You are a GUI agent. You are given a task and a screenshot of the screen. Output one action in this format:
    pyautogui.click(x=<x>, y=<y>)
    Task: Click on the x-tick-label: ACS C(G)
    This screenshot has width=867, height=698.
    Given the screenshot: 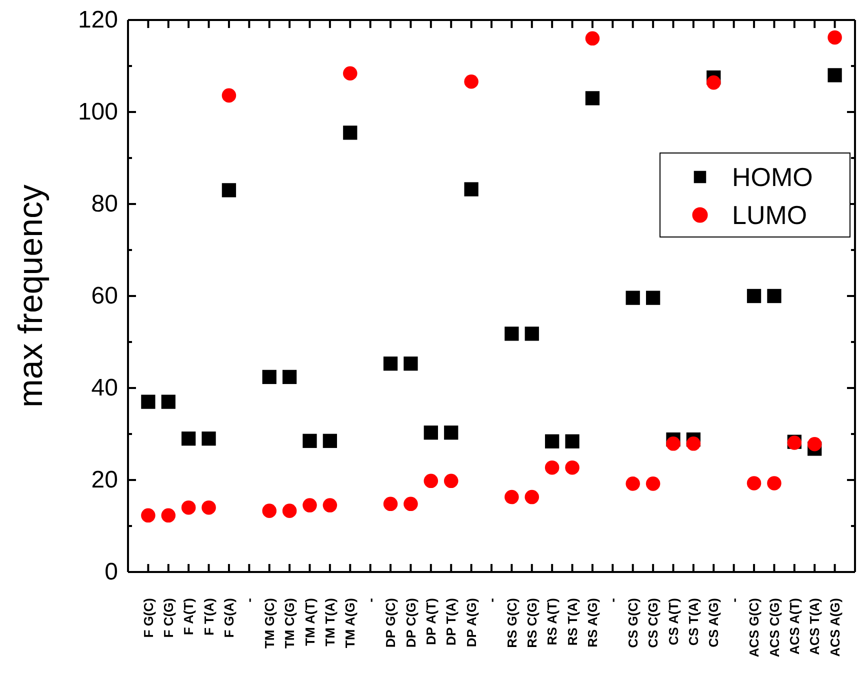 What is the action you would take?
    pyautogui.click(x=774, y=628)
    